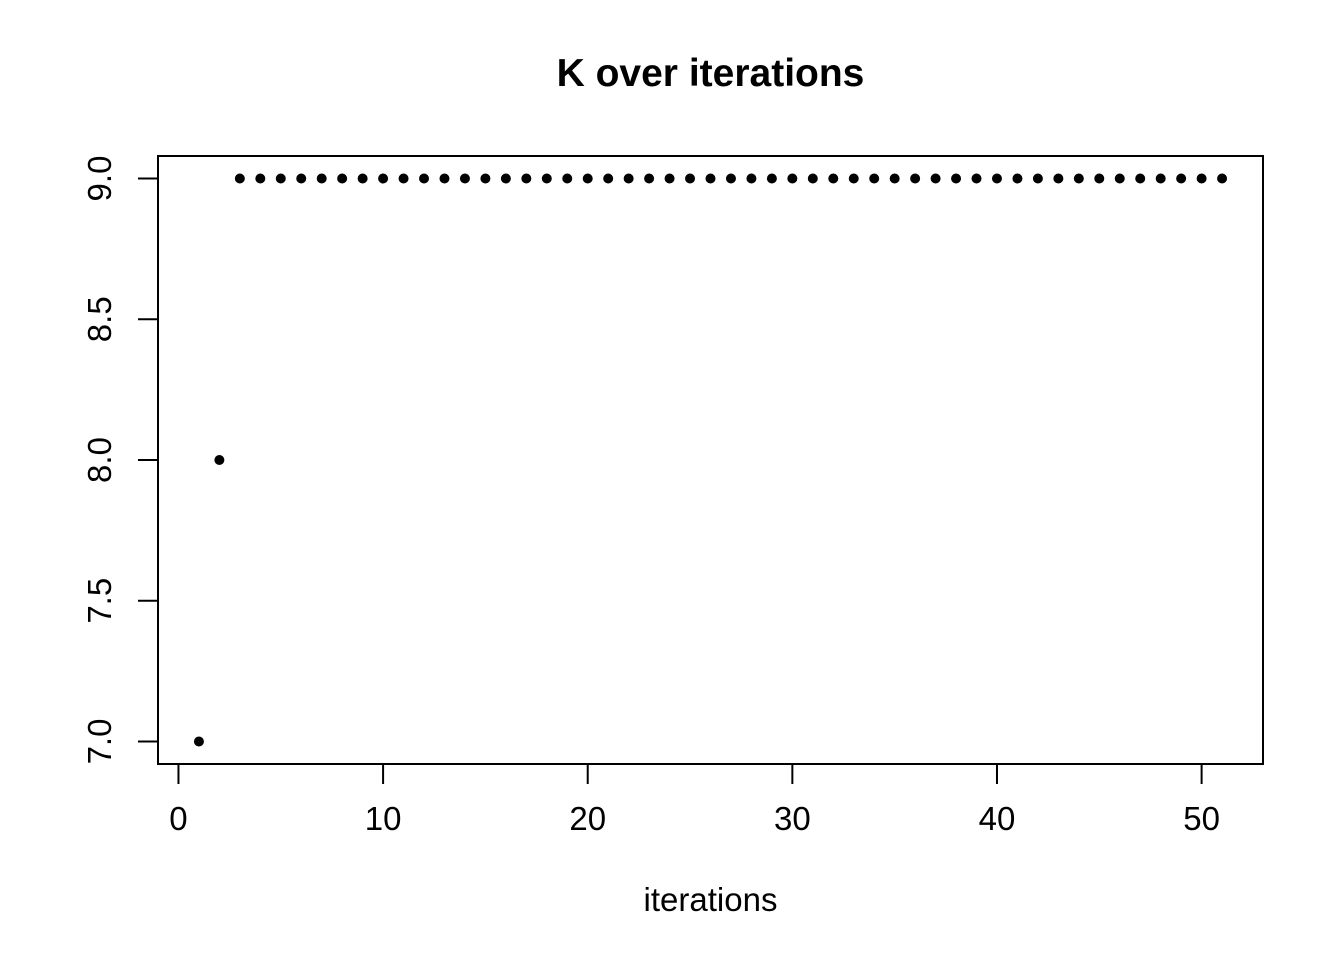  What do you see at coordinates (710, 899) in the screenshot?
I see `x-axis-label: iterations` at bounding box center [710, 899].